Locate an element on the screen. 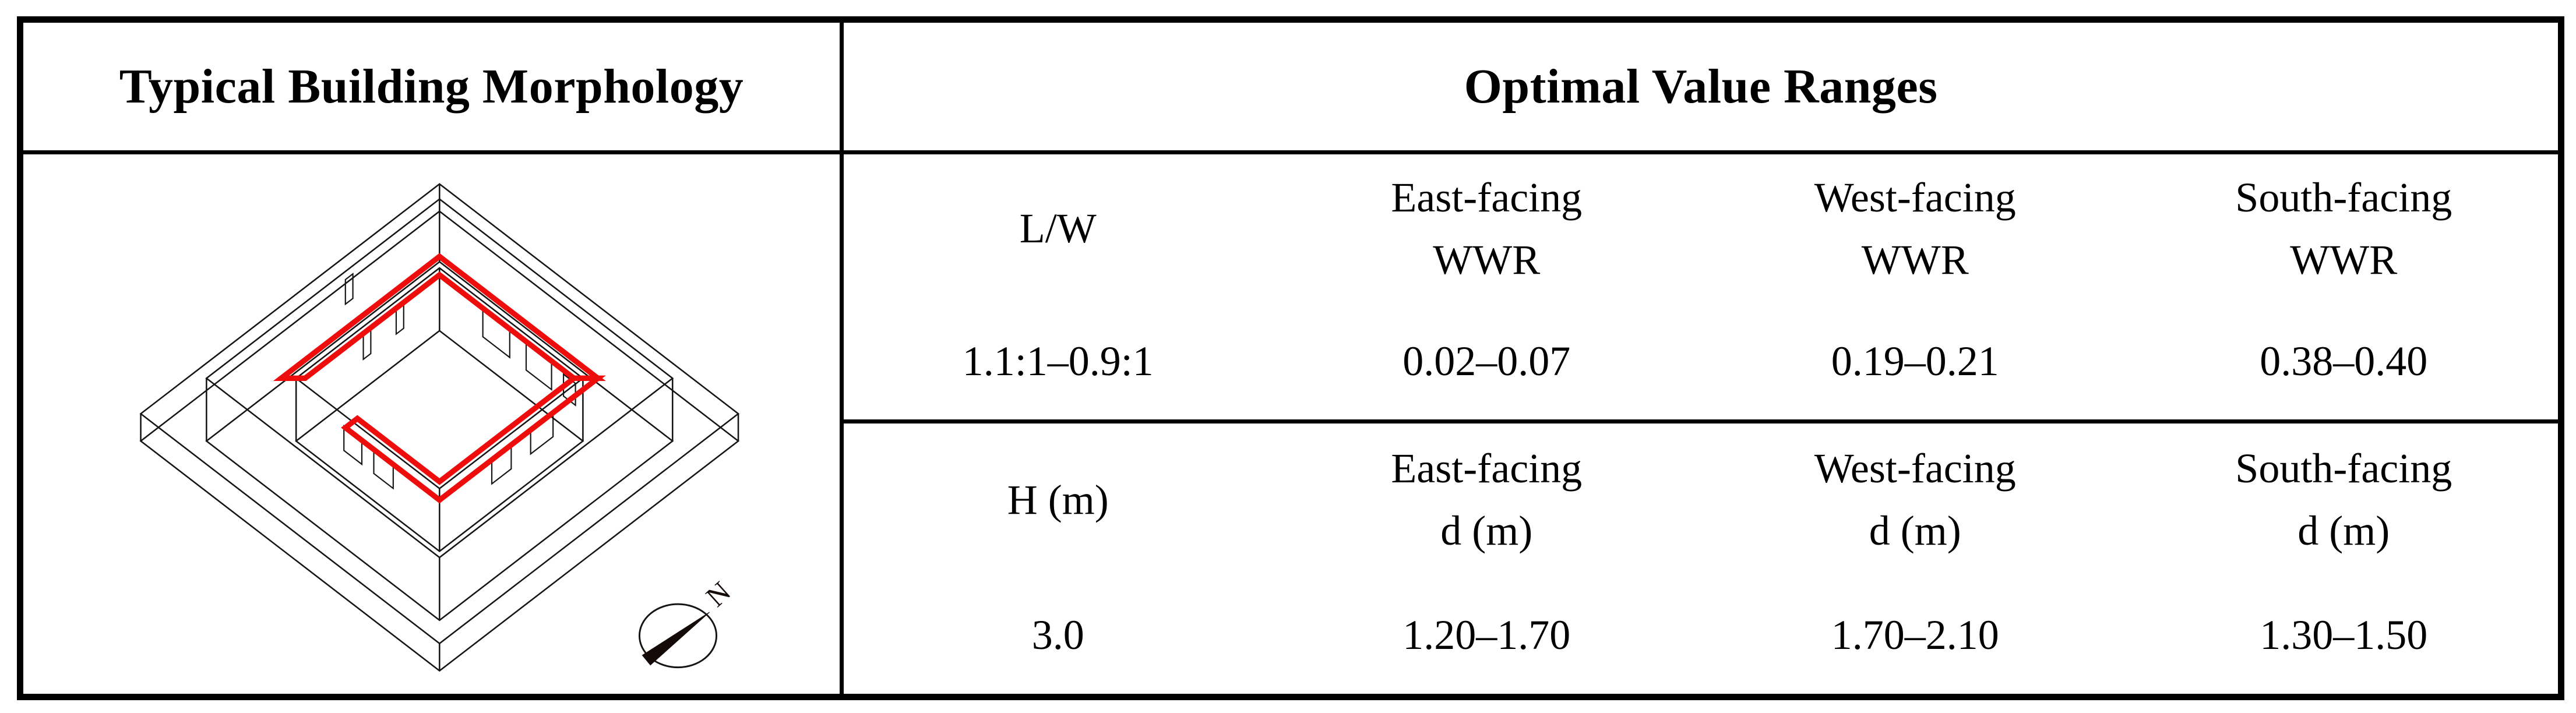  col-header-south-depth: South-facing d (m) is located at coordinates (2343, 500).